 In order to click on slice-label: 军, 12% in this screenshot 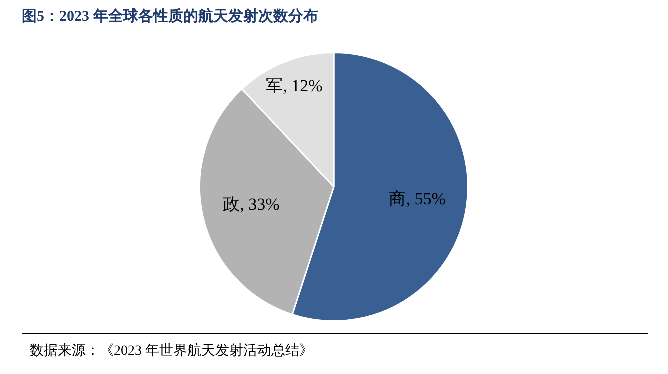, I will do `click(294, 86)`.